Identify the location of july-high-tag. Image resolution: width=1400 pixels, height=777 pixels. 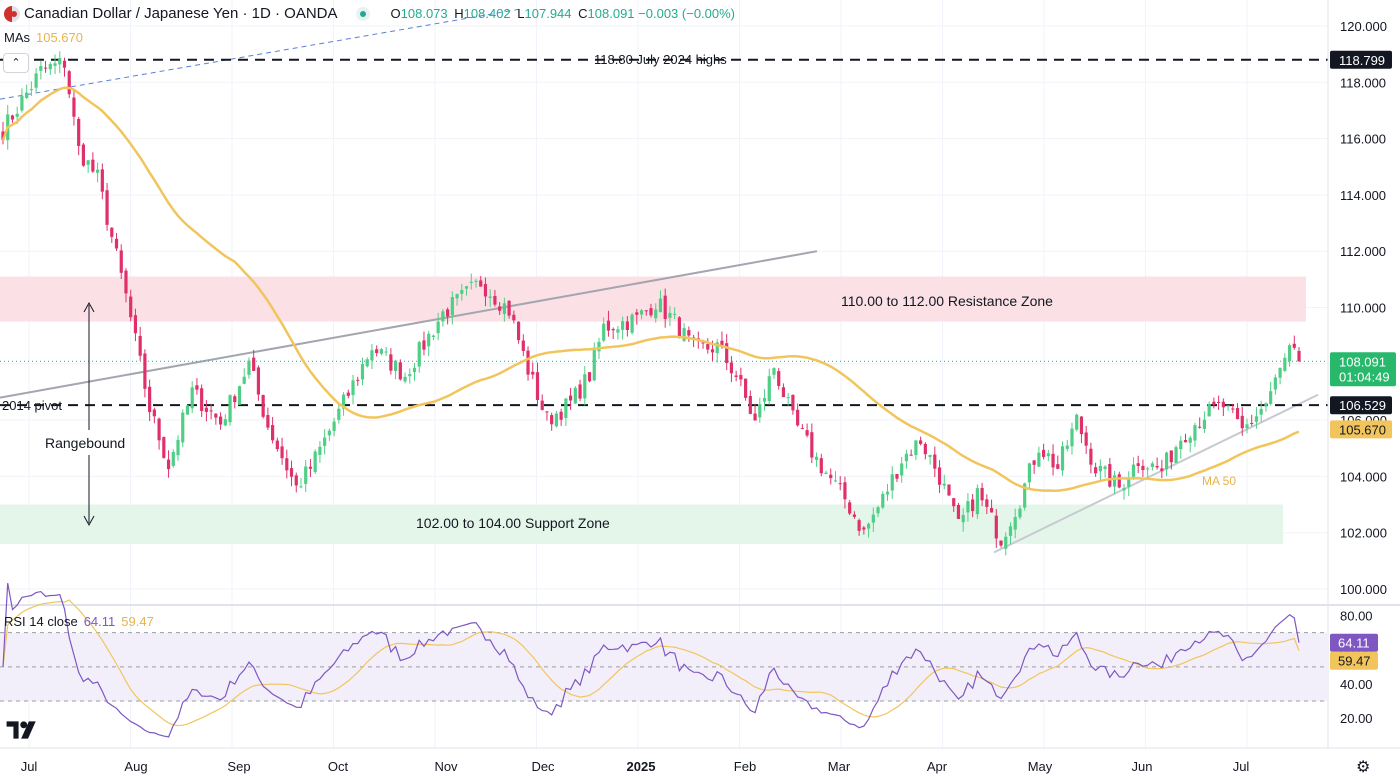
(1361, 59).